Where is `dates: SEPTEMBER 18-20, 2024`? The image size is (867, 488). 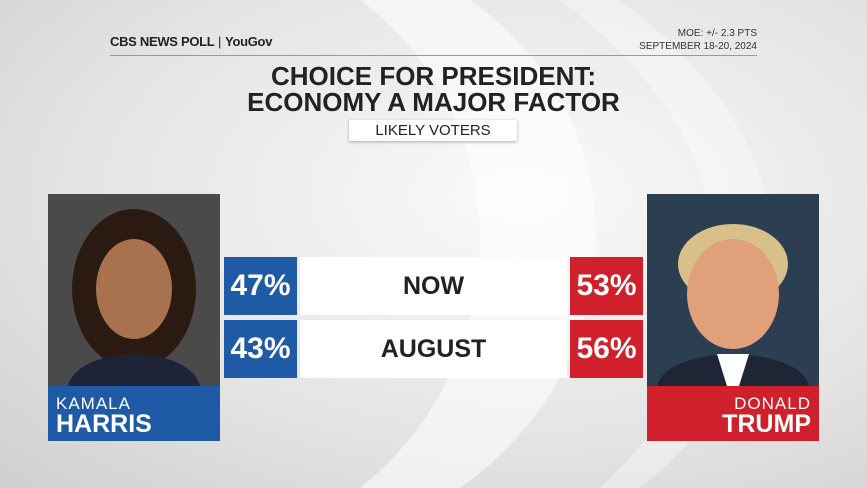 dates: SEPTEMBER 18-20, 2024 is located at coordinates (698, 46).